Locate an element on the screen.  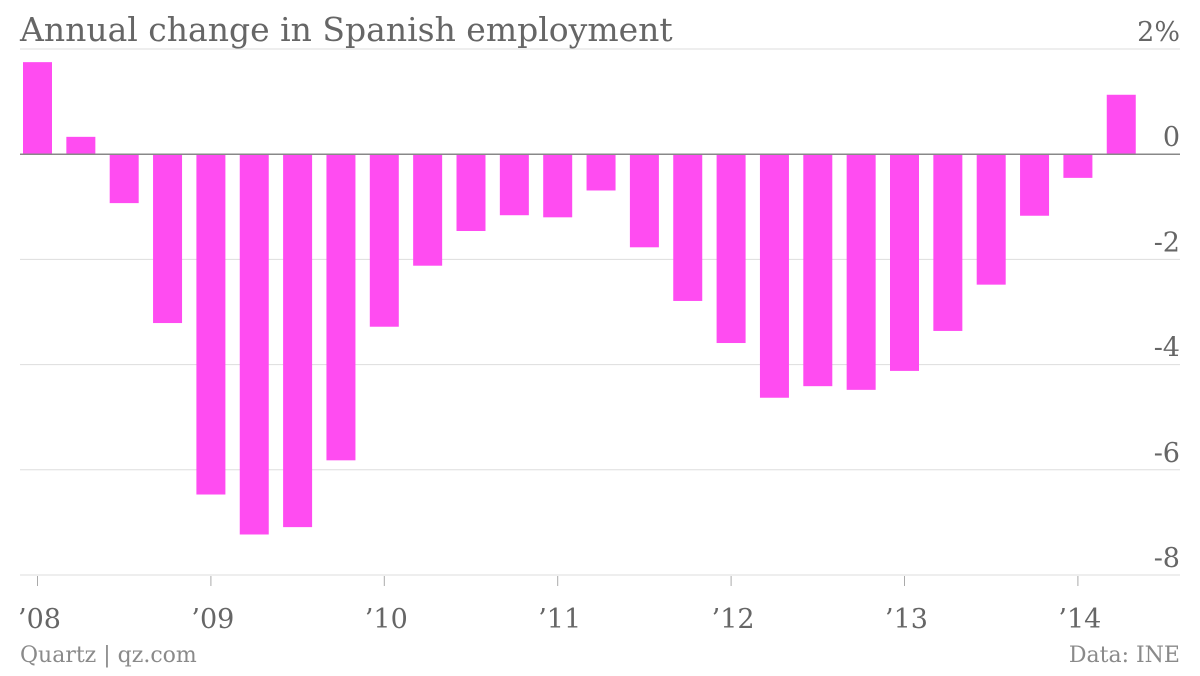
y-tick-label: -8 is located at coordinates (1167, 558).